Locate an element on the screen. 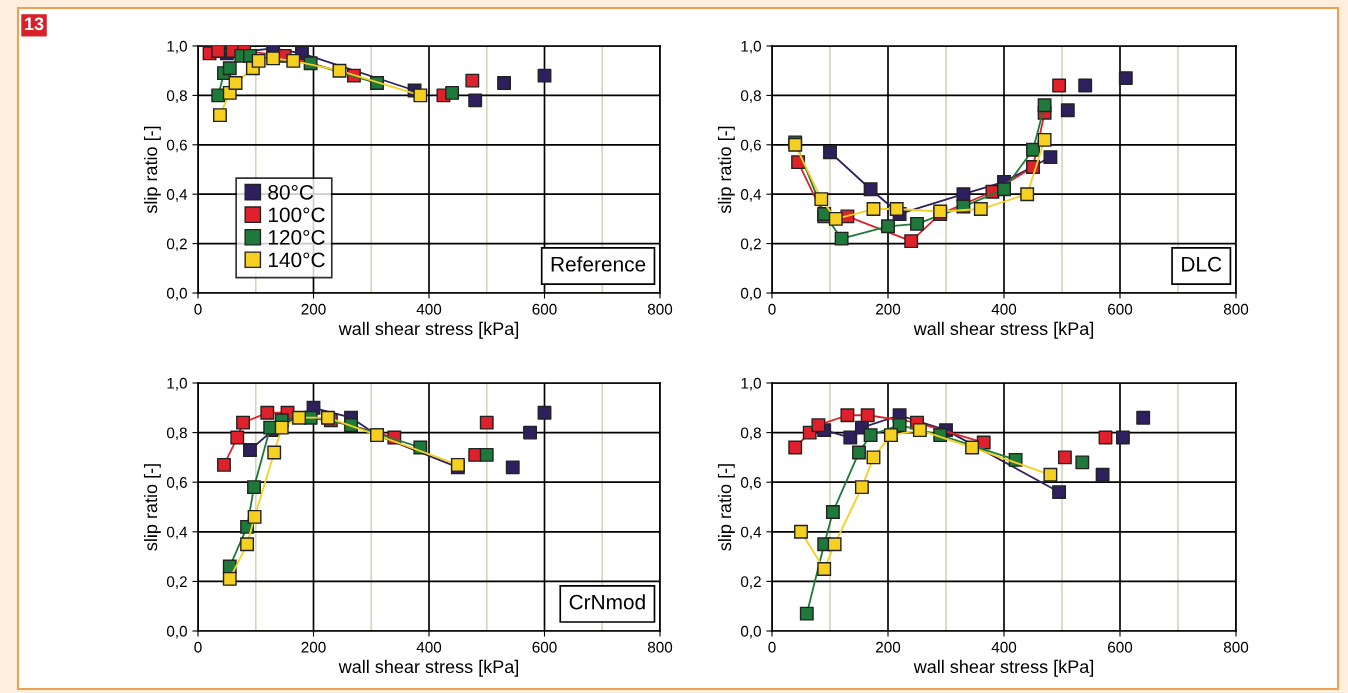 The width and height of the screenshot is (1348, 693). legend-label: 80°C is located at coordinates (291, 192).